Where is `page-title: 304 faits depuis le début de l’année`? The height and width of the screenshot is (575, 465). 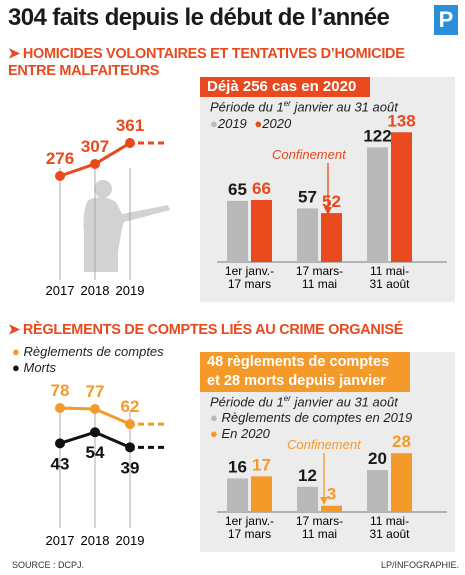 page-title: 304 faits depuis le début de l’année is located at coordinates (199, 17).